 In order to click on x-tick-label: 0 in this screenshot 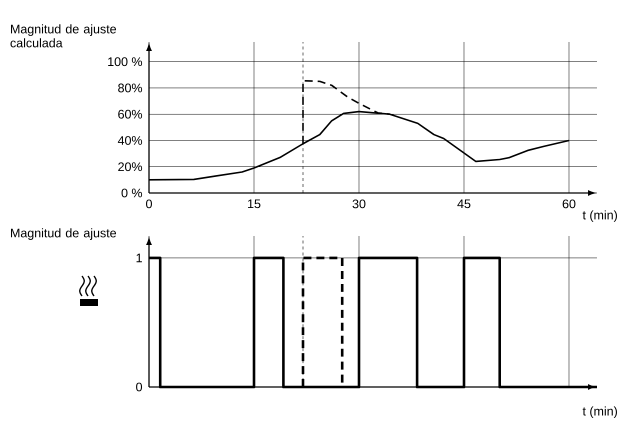, I will do `click(149, 203)`.